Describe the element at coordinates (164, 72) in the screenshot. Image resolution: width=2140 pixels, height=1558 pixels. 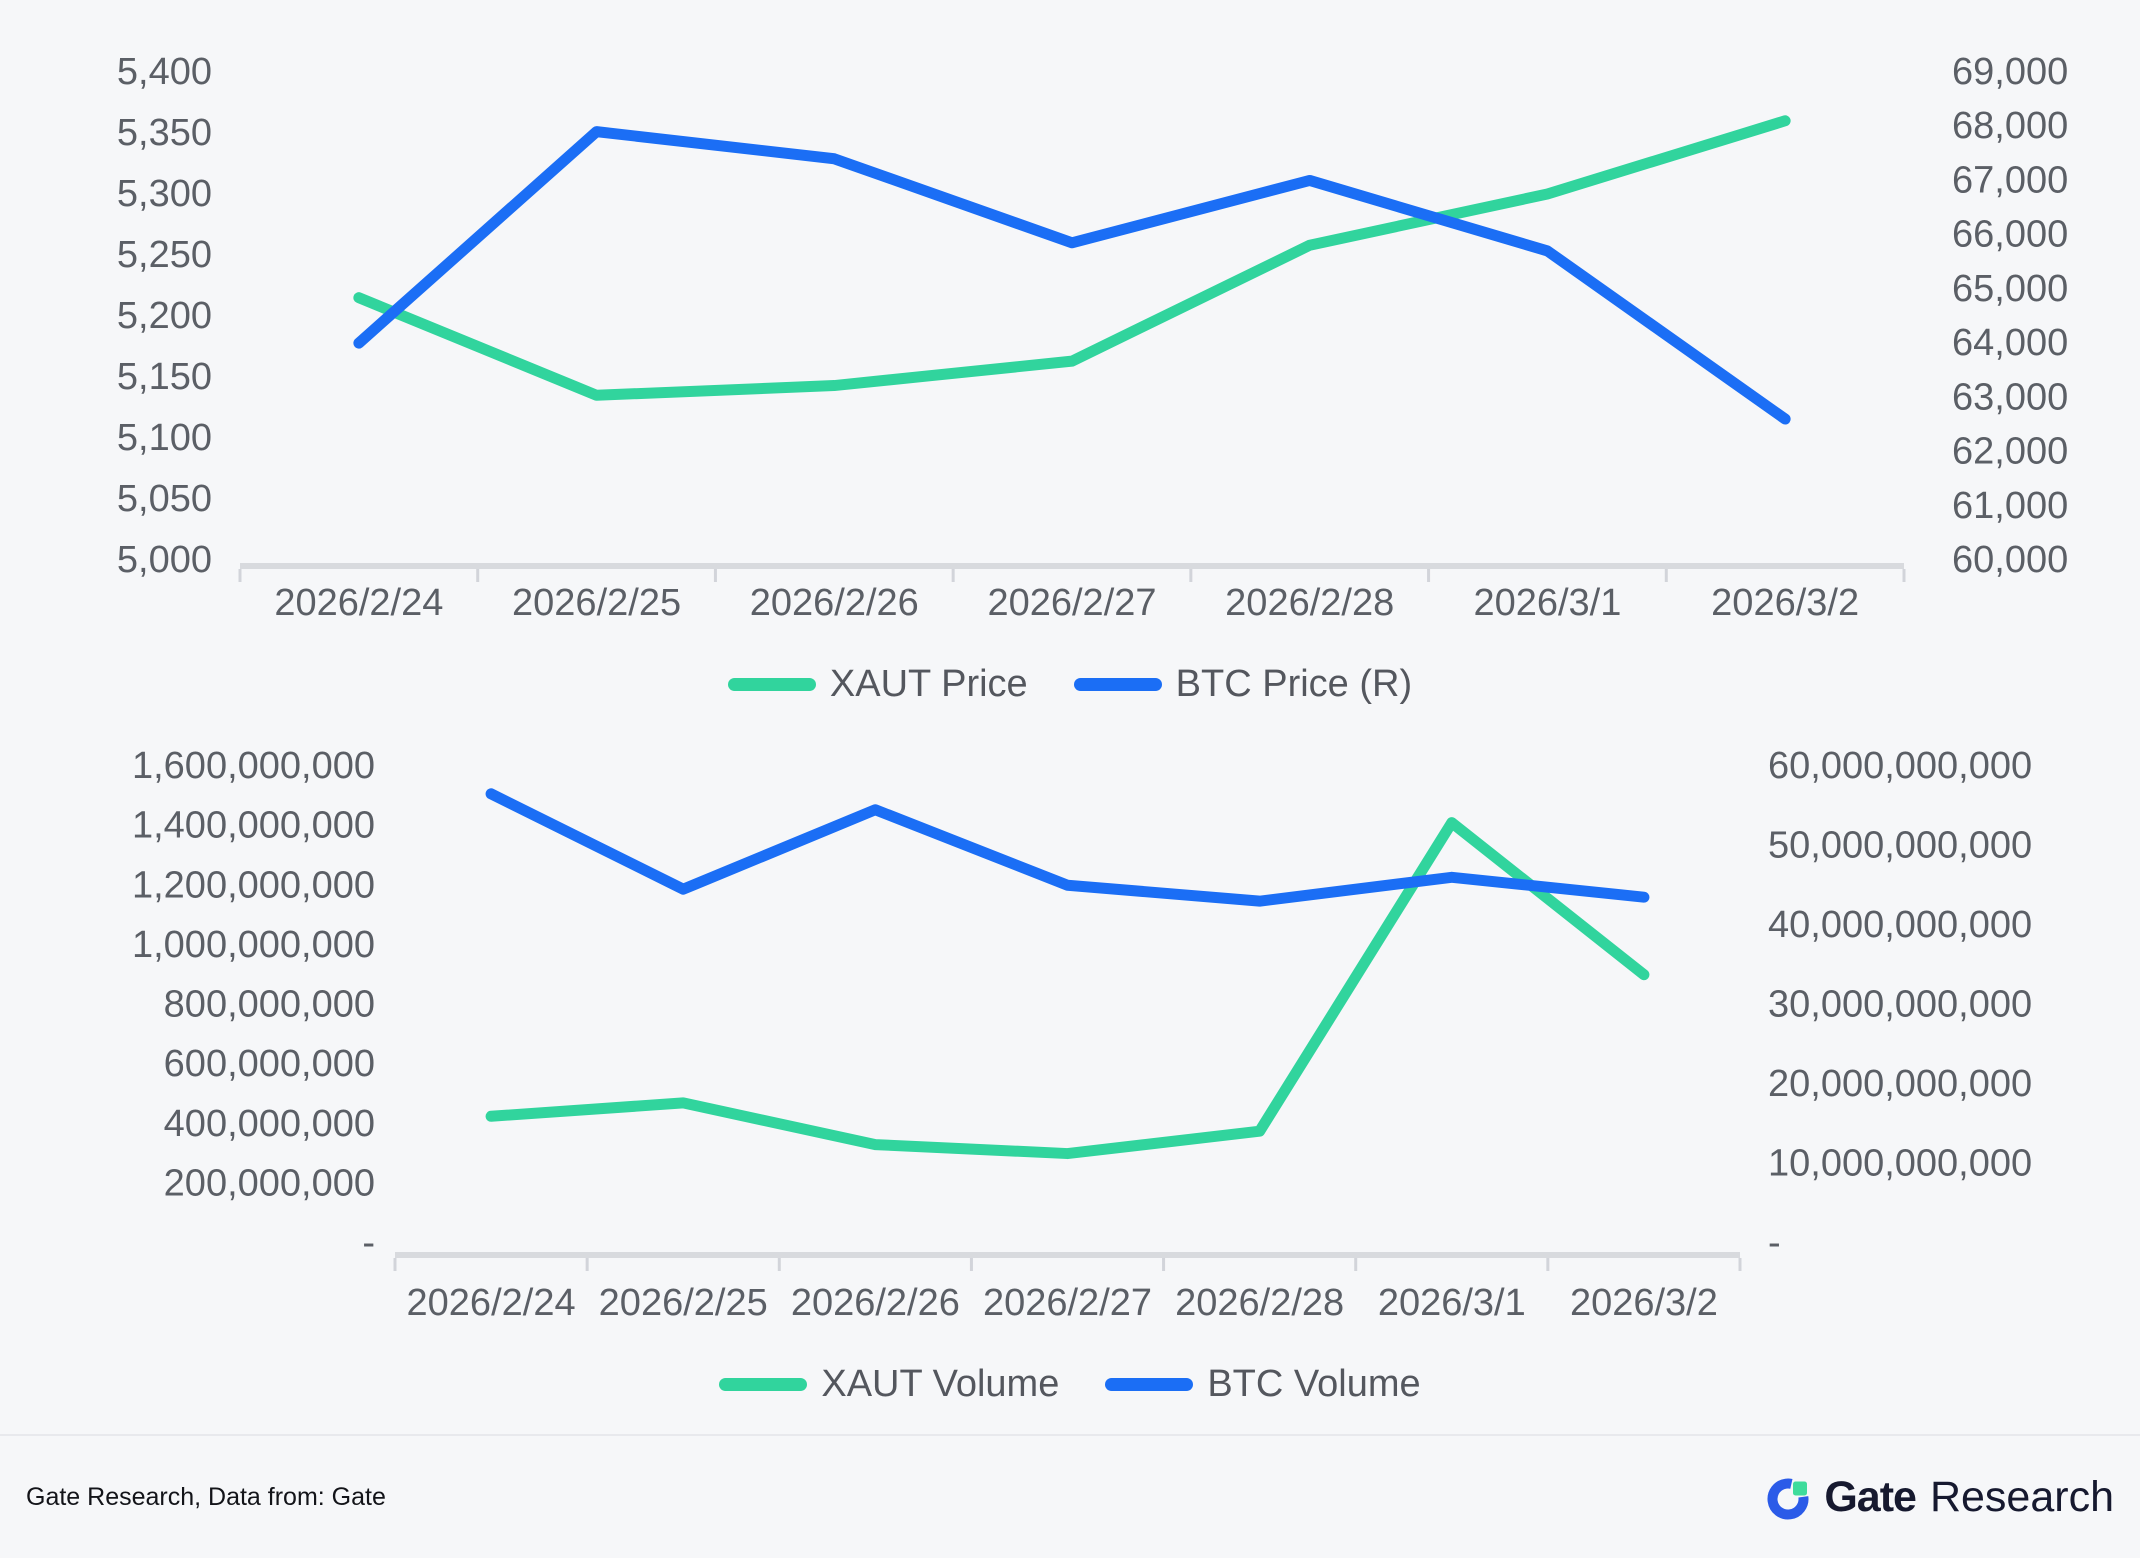
I see `svg-text: 5,400` at that location.